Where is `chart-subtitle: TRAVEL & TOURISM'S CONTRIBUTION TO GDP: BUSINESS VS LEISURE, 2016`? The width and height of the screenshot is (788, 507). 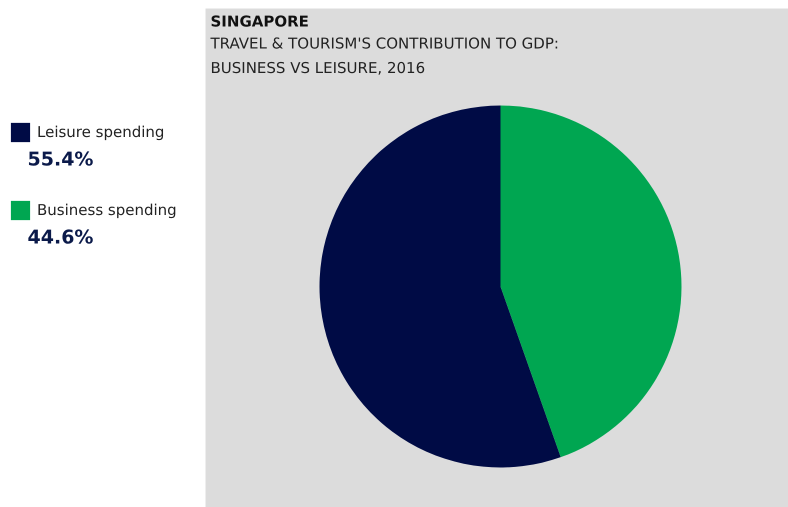
chart-subtitle: TRAVEL & TOURISM'S CONTRIBUTION TO GDP: BUSINESS VS LEISURE, 2016 is located at coordinates (384, 55).